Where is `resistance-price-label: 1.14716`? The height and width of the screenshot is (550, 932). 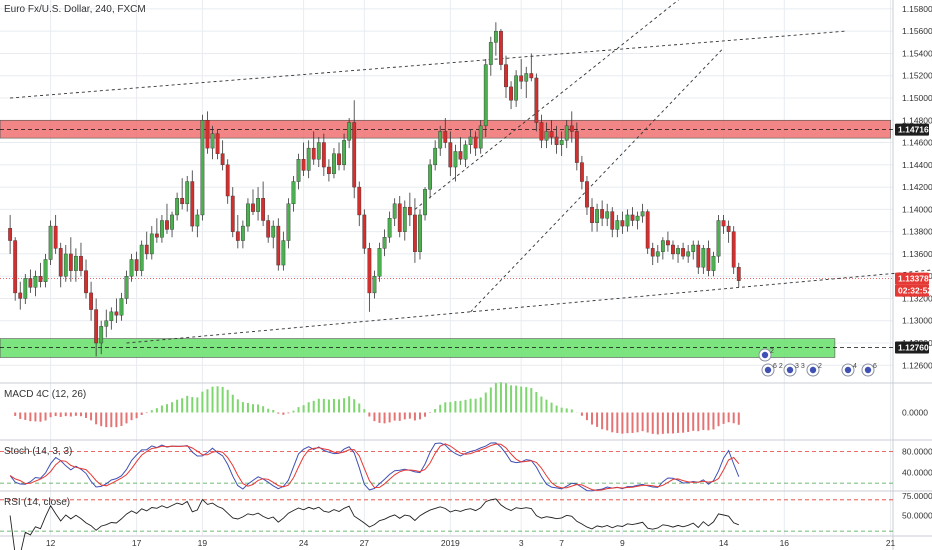 resistance-price-label: 1.14716 is located at coordinates (913, 130).